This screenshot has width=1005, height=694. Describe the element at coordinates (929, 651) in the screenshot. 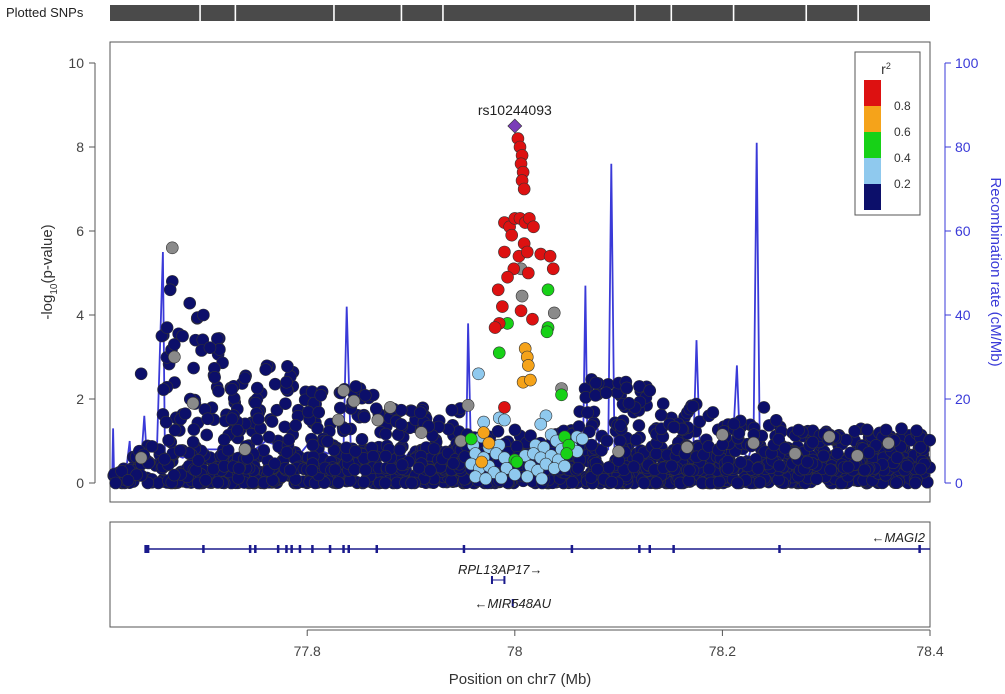

I see `x-tick-label: 78.4` at that location.